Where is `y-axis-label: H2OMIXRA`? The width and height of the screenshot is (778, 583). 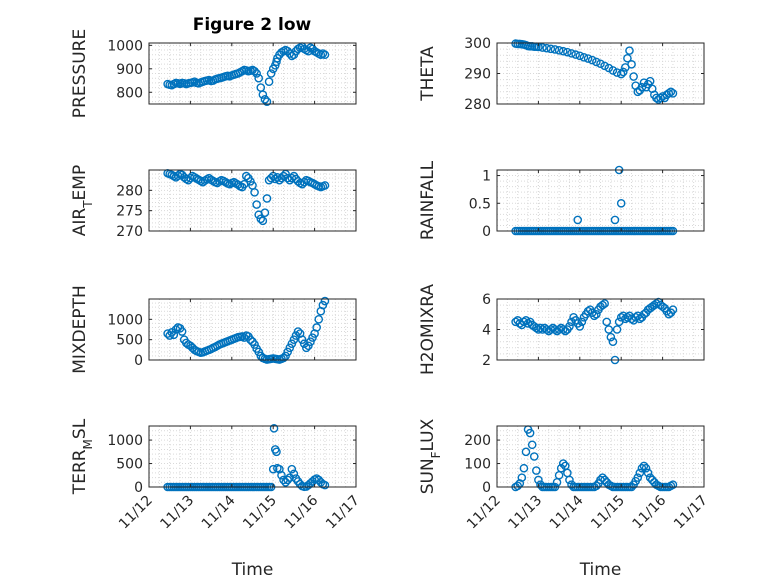 y-axis-label: H2OMIXRA is located at coordinates (428, 329).